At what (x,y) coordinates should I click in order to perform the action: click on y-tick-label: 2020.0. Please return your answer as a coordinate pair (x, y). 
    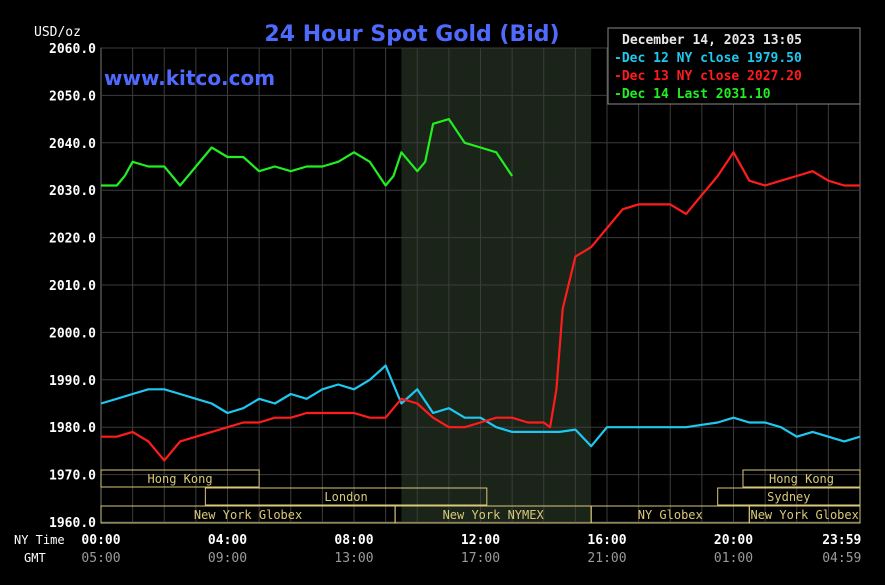
    Looking at the image, I should click on (72, 239).